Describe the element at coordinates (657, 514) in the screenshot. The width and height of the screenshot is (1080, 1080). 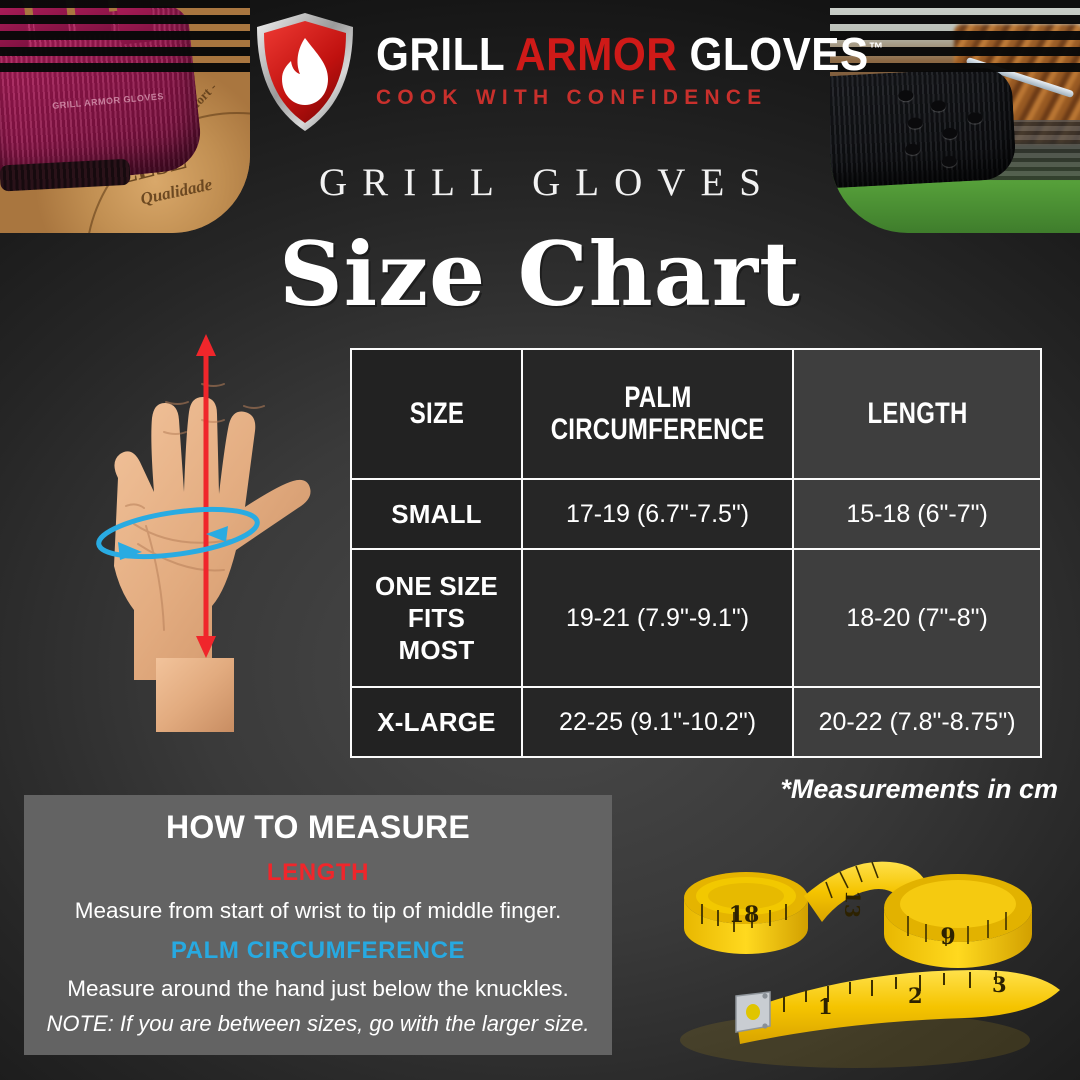
I see `cell-palm: 17-19 (6.7"-7.5")` at that location.